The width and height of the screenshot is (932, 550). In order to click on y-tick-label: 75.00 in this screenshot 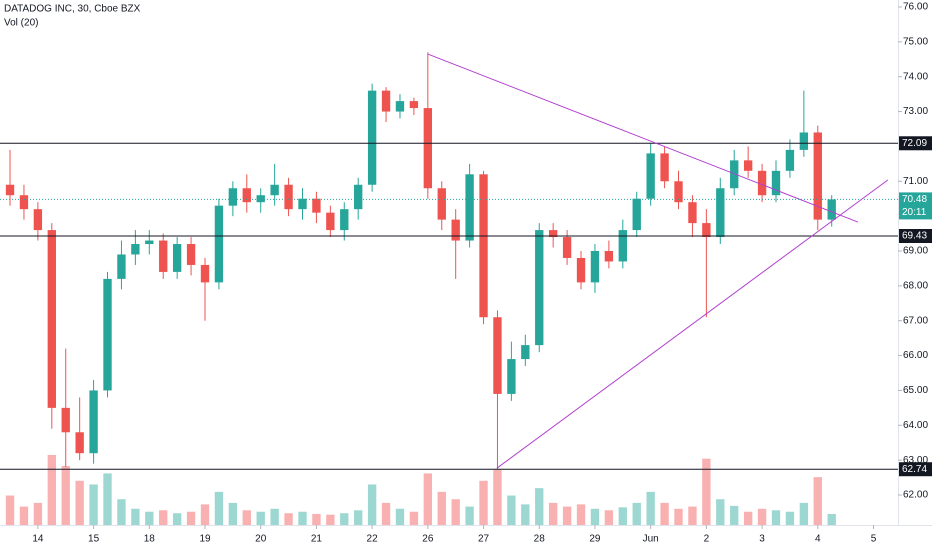, I will do `click(915, 41)`.